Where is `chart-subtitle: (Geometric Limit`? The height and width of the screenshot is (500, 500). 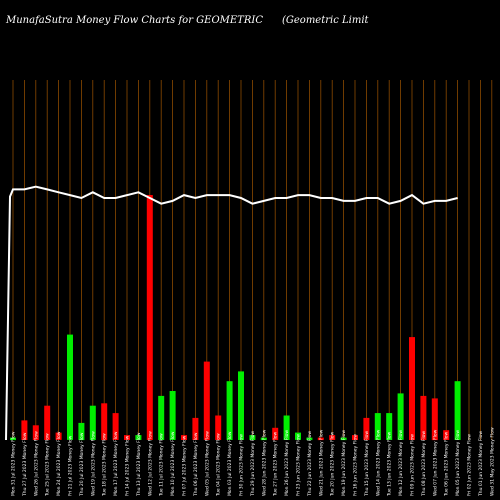 chart-subtitle: (Geometric Limit is located at coordinates (326, 20).